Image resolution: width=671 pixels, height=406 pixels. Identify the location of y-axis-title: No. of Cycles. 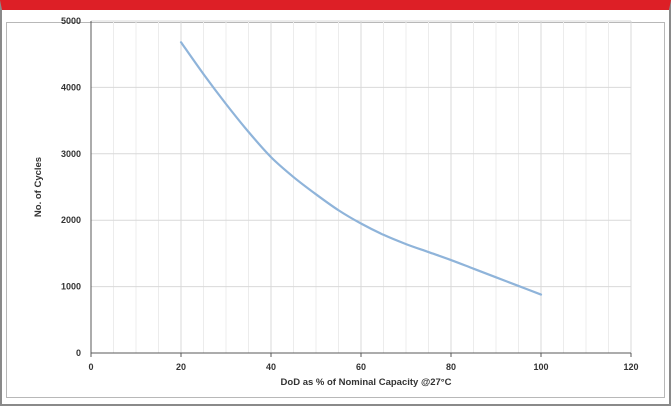
(38, 187).